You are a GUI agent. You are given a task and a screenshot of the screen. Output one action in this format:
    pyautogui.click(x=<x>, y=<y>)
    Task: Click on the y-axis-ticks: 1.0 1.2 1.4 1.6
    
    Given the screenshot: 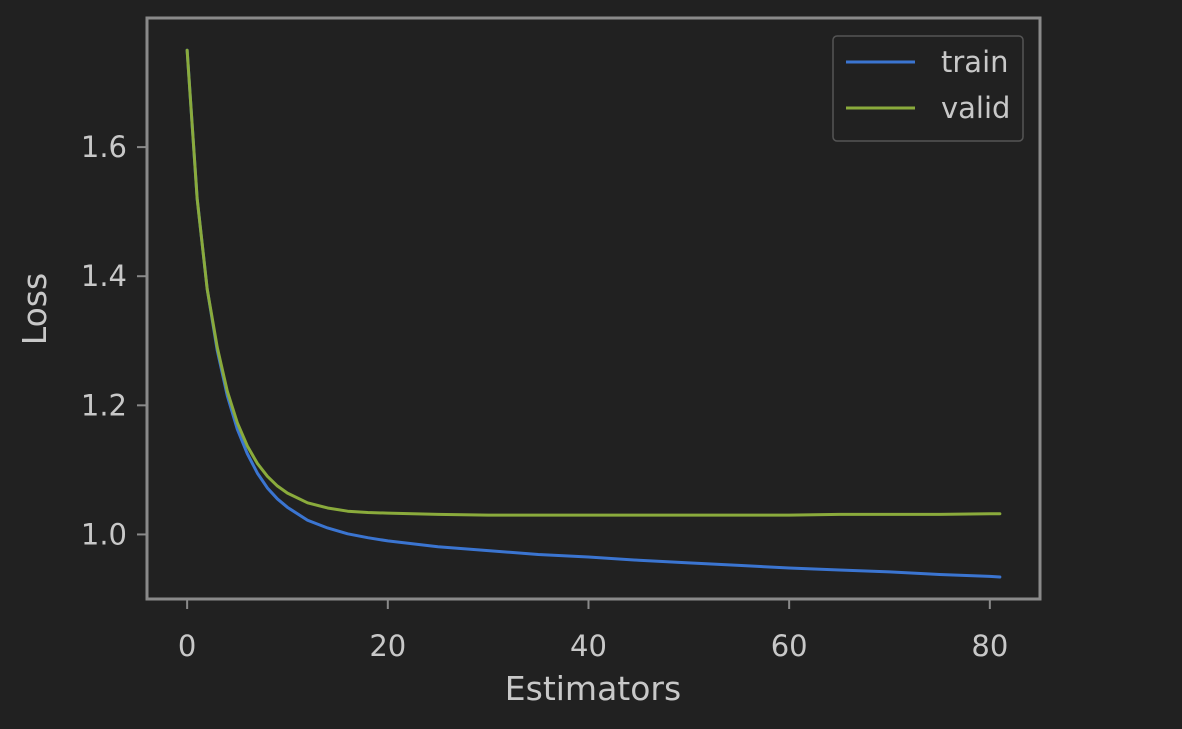 What is the action you would take?
    pyautogui.click(x=113, y=340)
    